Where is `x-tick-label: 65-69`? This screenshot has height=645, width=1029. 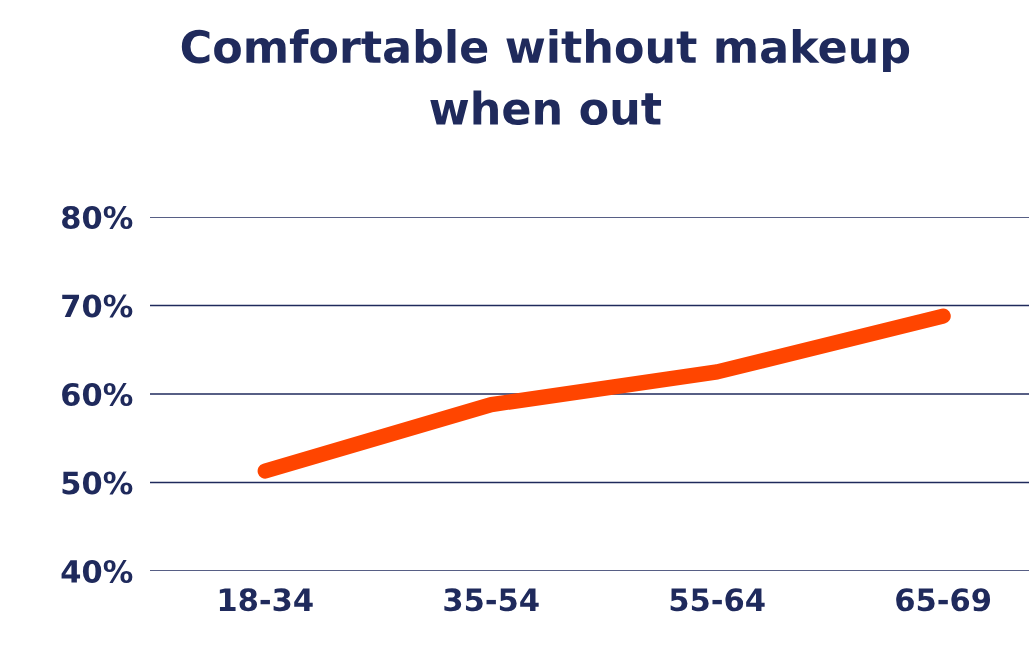
x-tick-label: 65-69 is located at coordinates (943, 600).